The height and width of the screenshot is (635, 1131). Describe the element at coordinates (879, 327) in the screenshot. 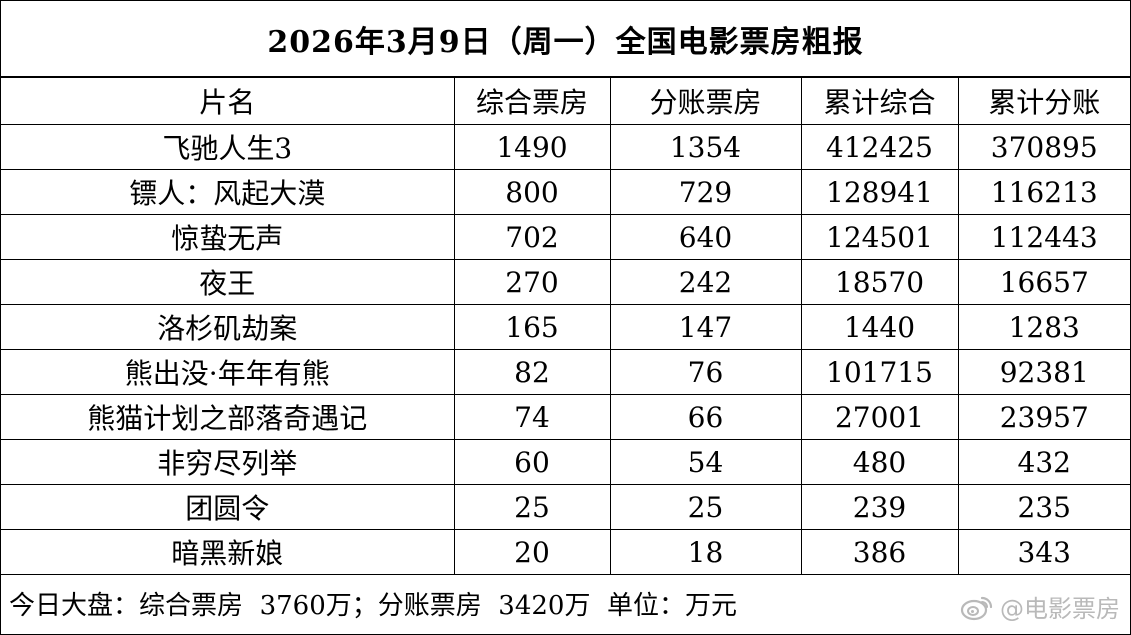

I see `cum-gross-cell: 1440` at that location.